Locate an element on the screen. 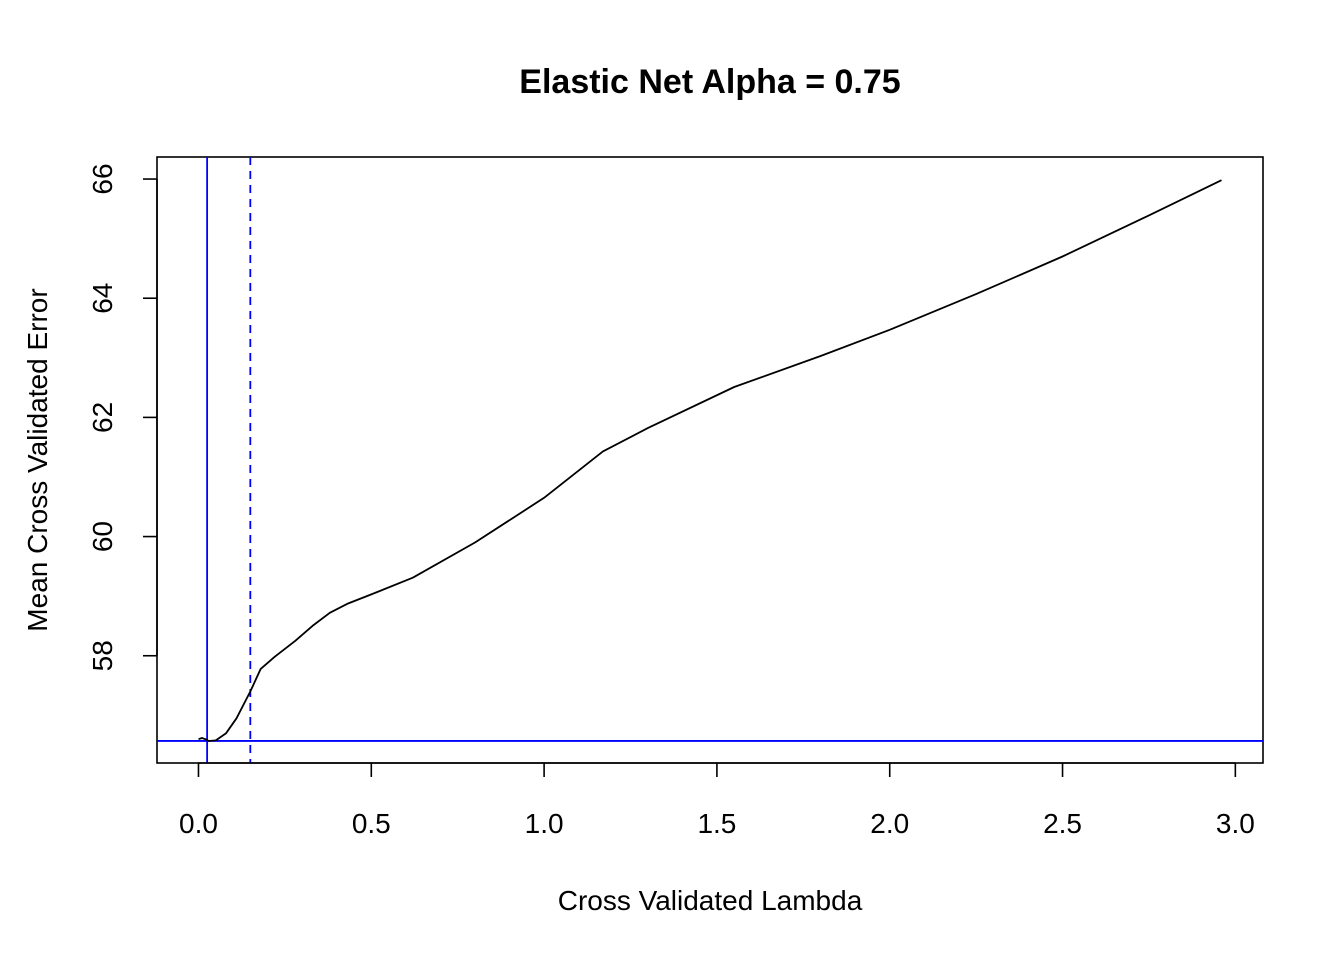  y-tick-label: 58 is located at coordinates (102, 655).